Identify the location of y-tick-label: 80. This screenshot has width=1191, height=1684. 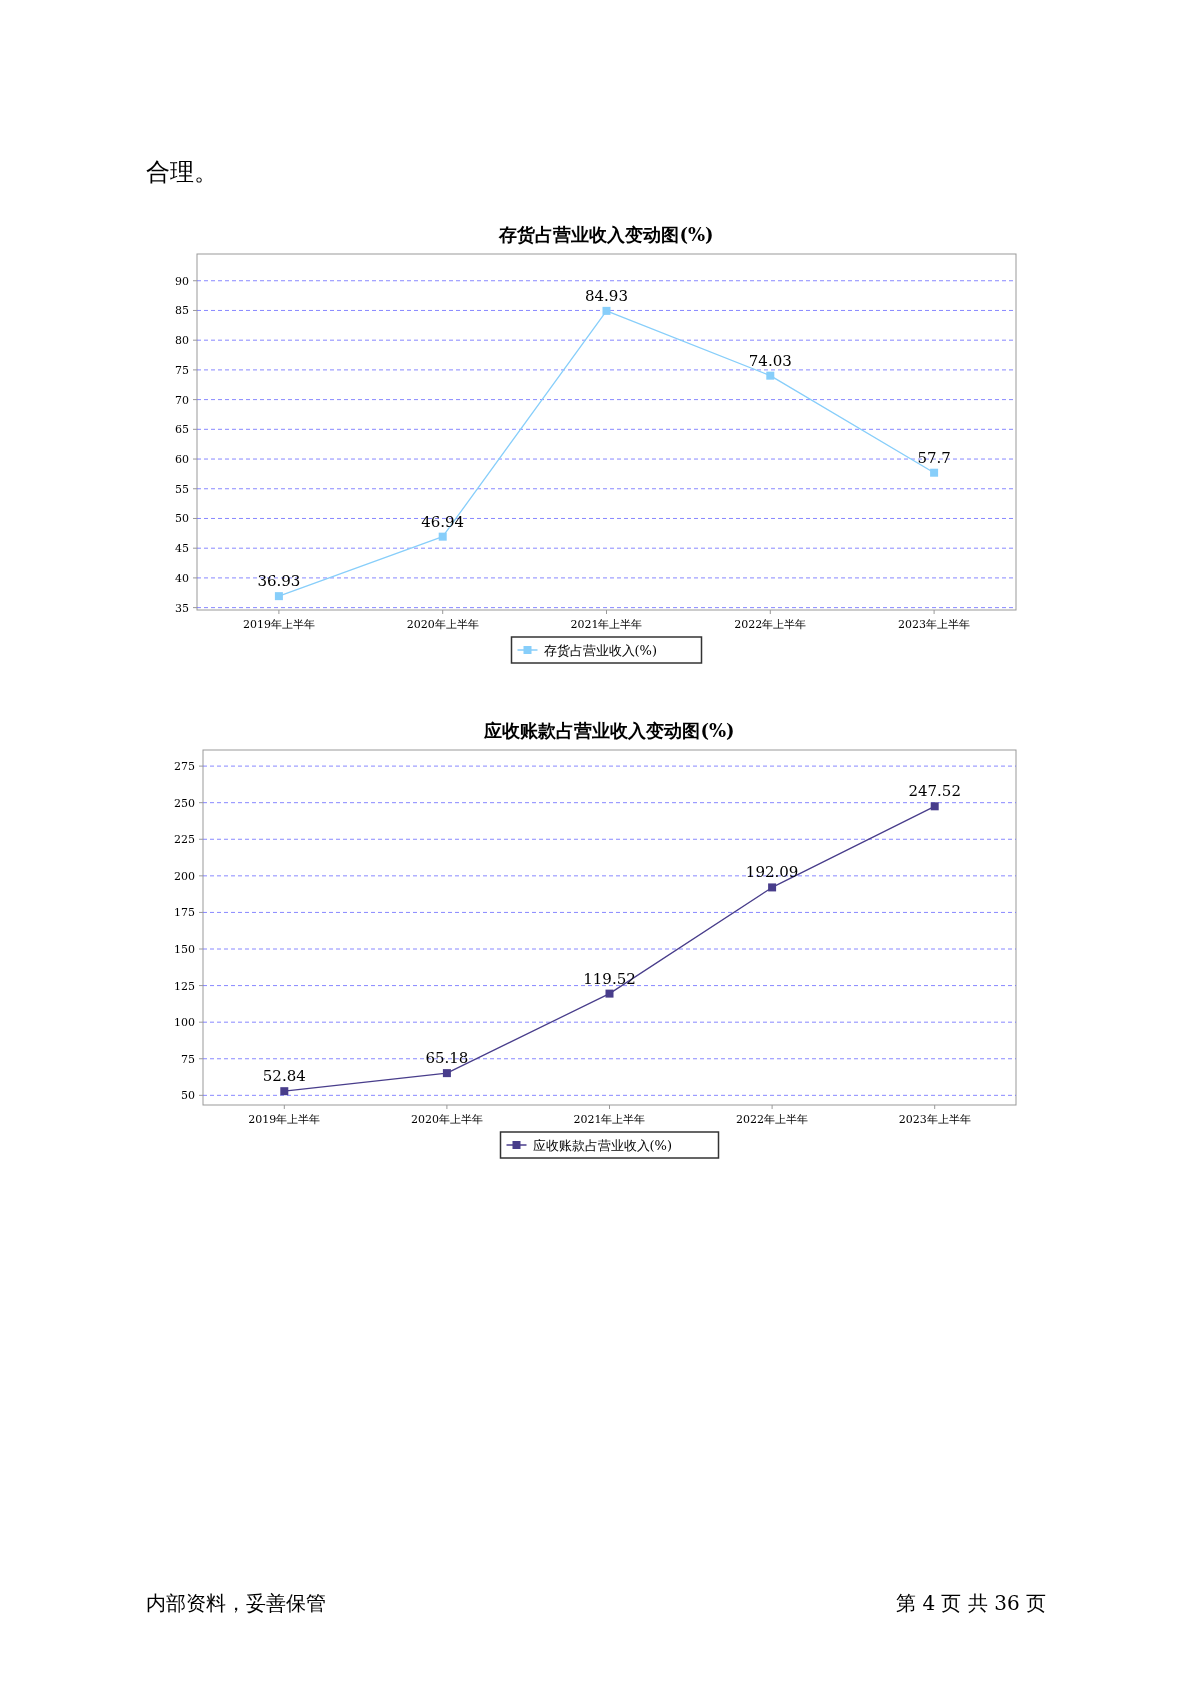
(182, 341).